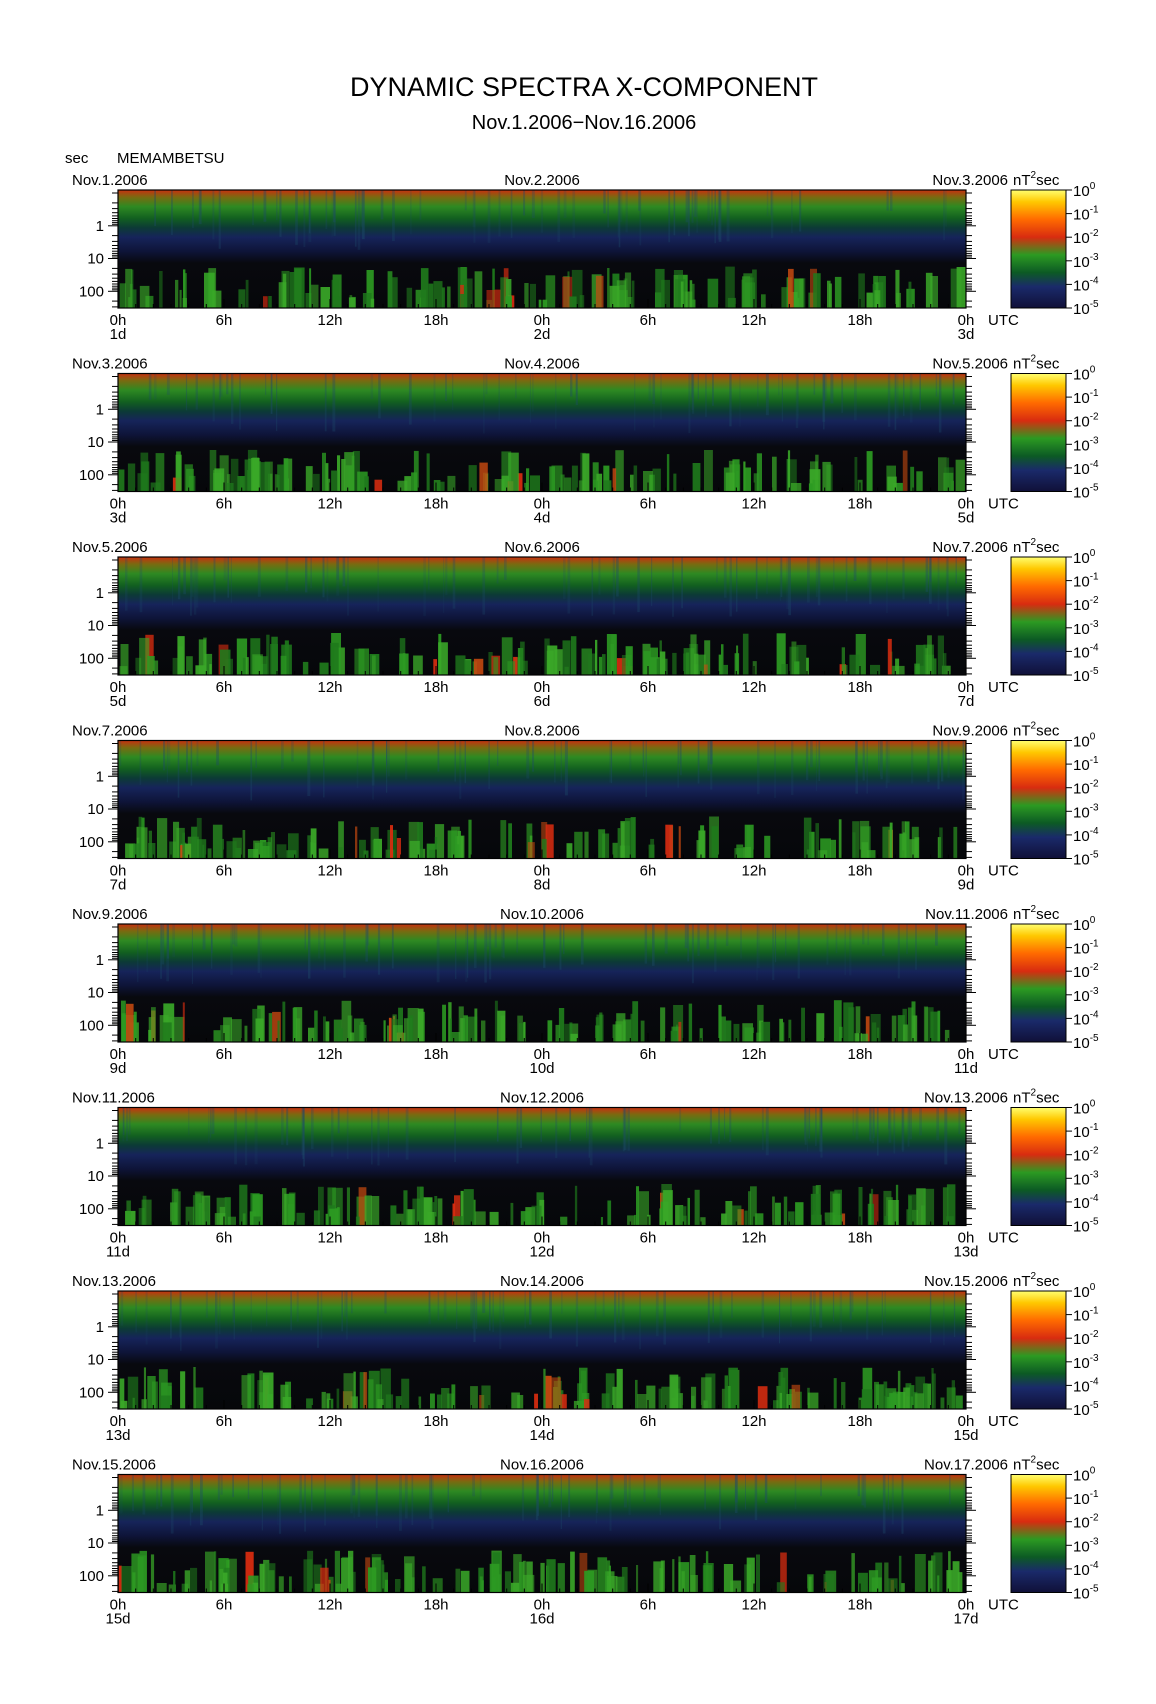 This screenshot has height=1704, width=1156. Describe the element at coordinates (1084, 1108) in the screenshot. I see `colorbar-tick-label: 10⁰` at that location.